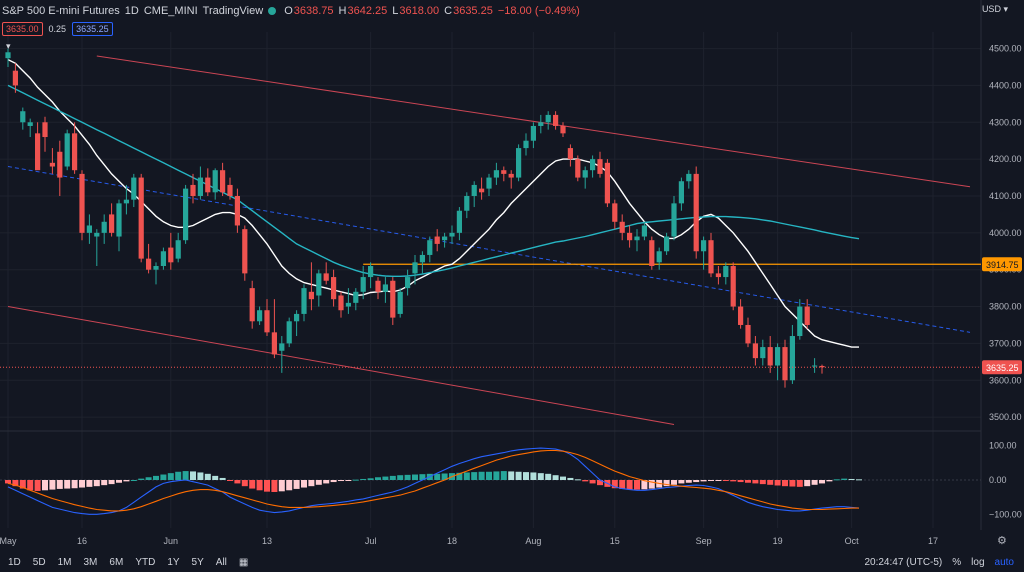 This screenshot has height=572, width=1024. Describe the element at coordinates (852, 541) in the screenshot. I see `time-axis-label: Oct` at that location.